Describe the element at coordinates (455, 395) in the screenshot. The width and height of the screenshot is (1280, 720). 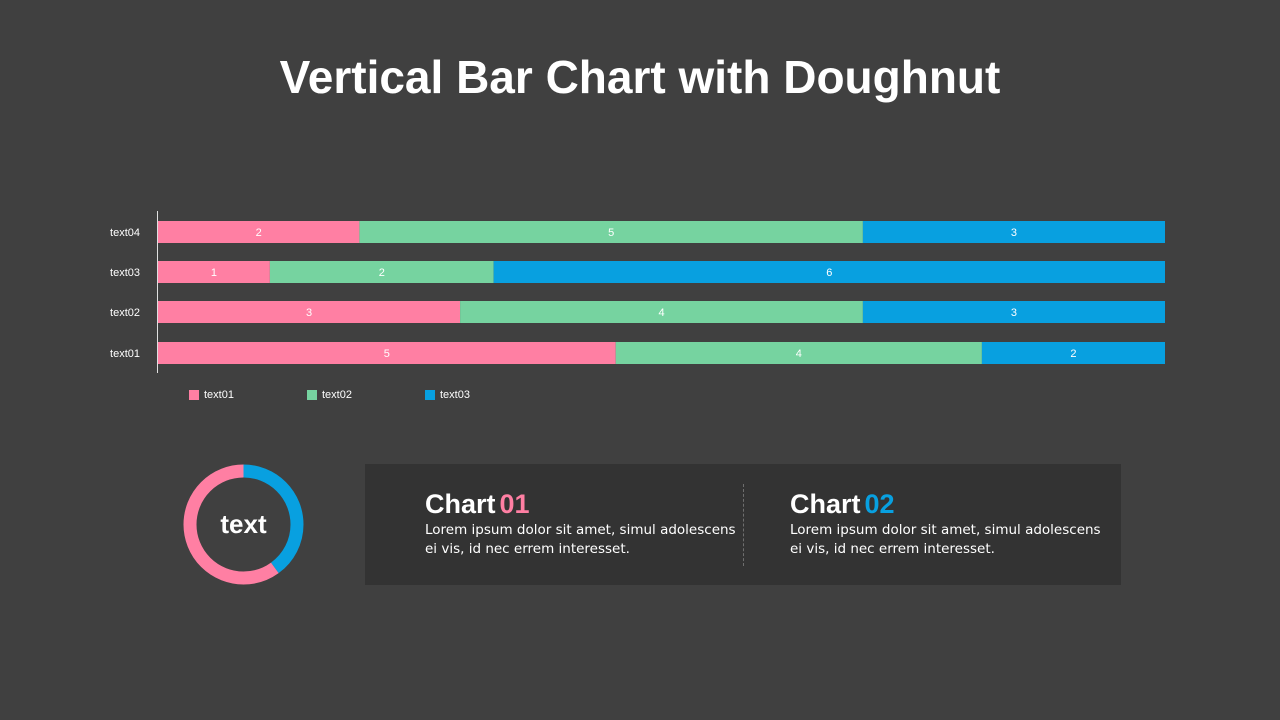
I see `legend-label-series-3: text03` at that location.